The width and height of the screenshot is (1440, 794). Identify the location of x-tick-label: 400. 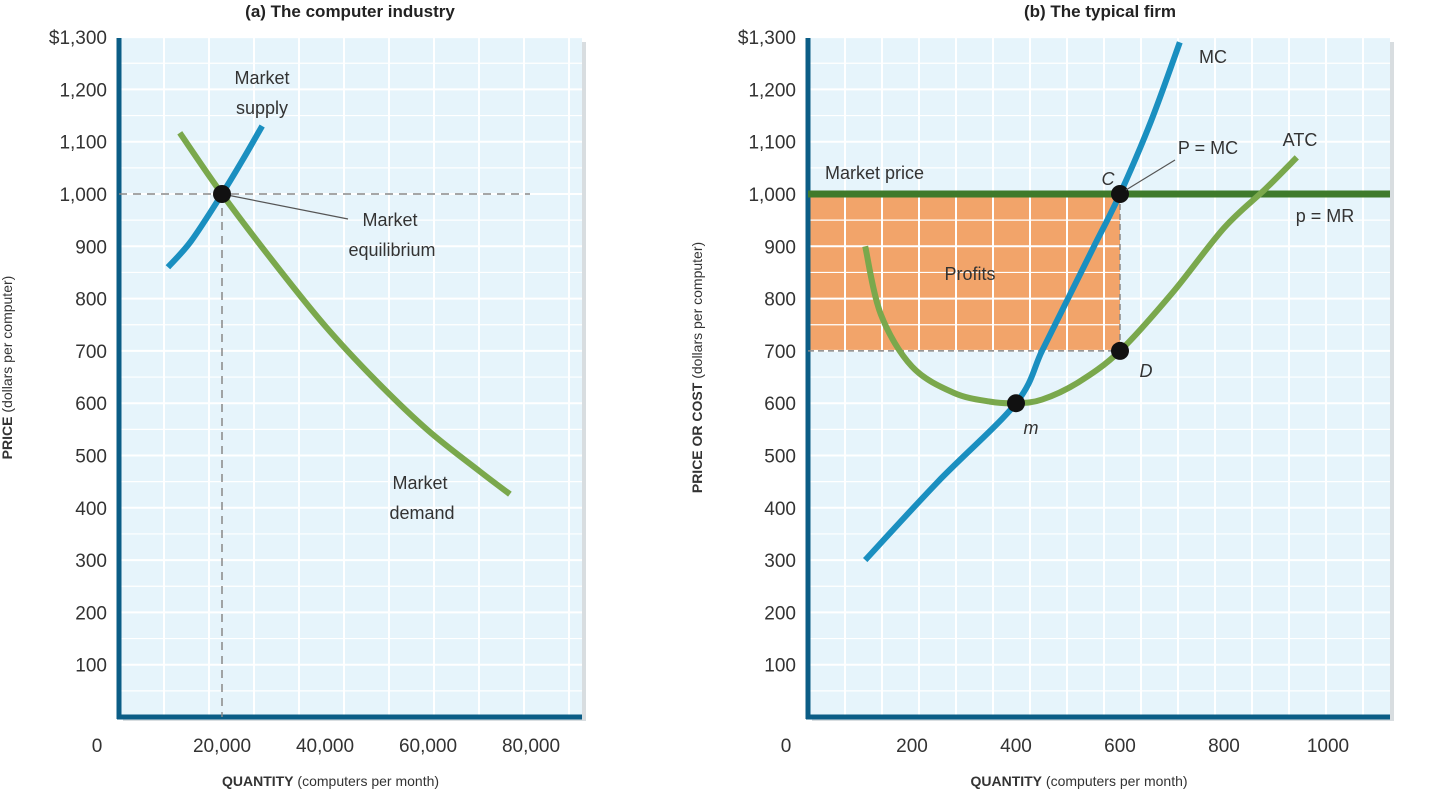
(1016, 746).